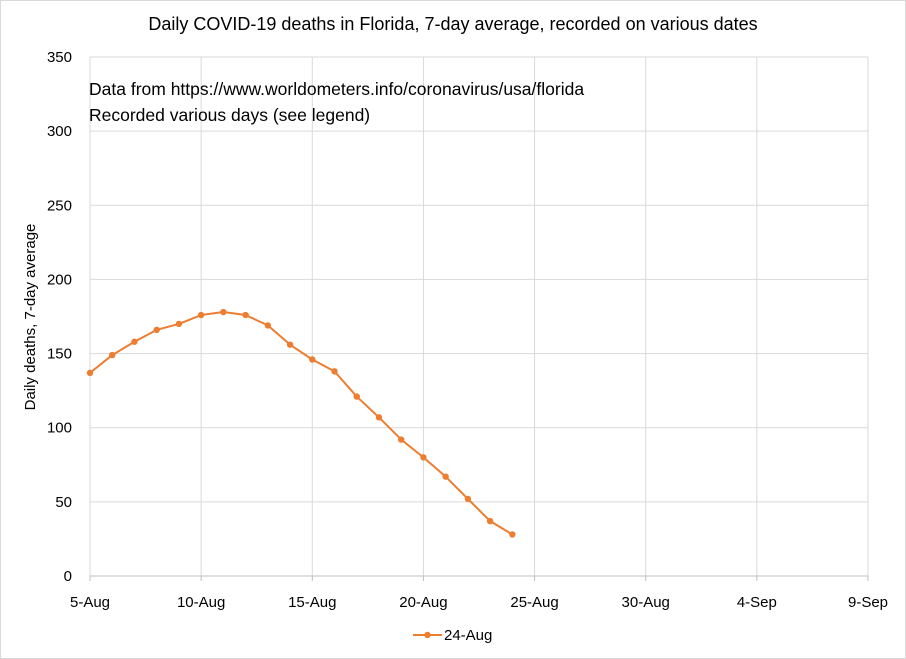 The height and width of the screenshot is (659, 906). I want to click on x-tick-label: 10-Aug, so click(201, 602).